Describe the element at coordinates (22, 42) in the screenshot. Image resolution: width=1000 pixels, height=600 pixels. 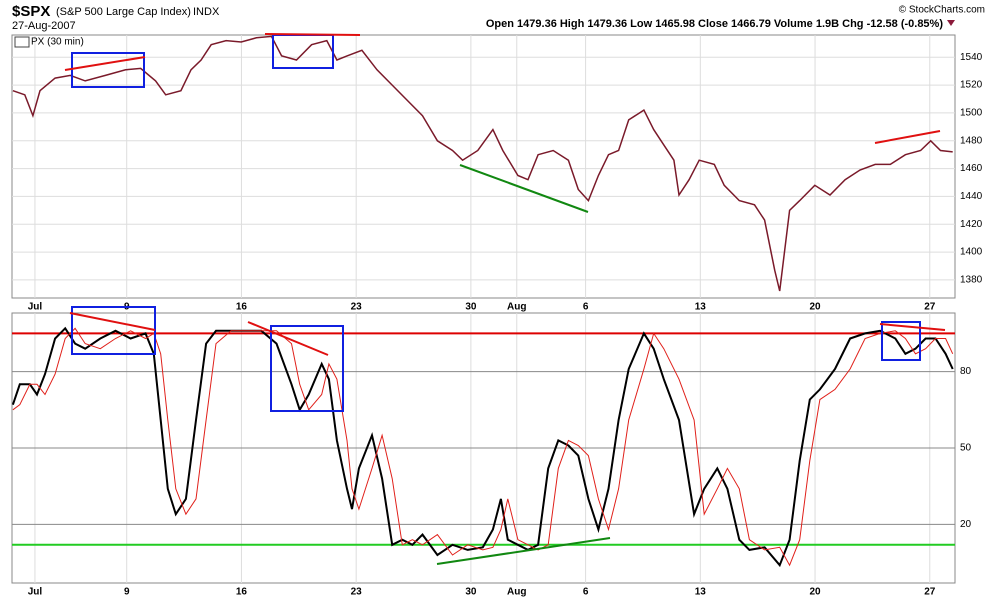
I see `legend-swatch` at that location.